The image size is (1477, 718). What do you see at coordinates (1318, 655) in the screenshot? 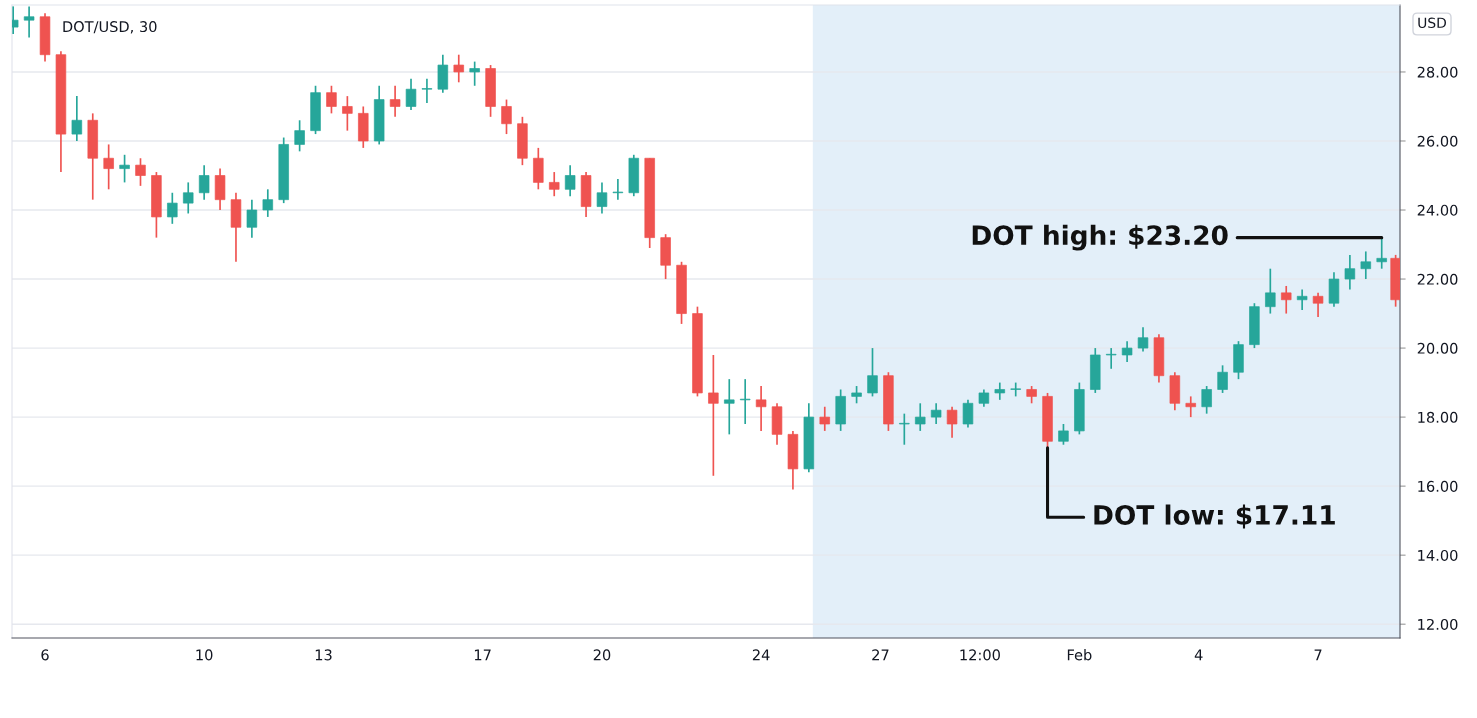
I see `x-tick-label: 7` at bounding box center [1318, 655].